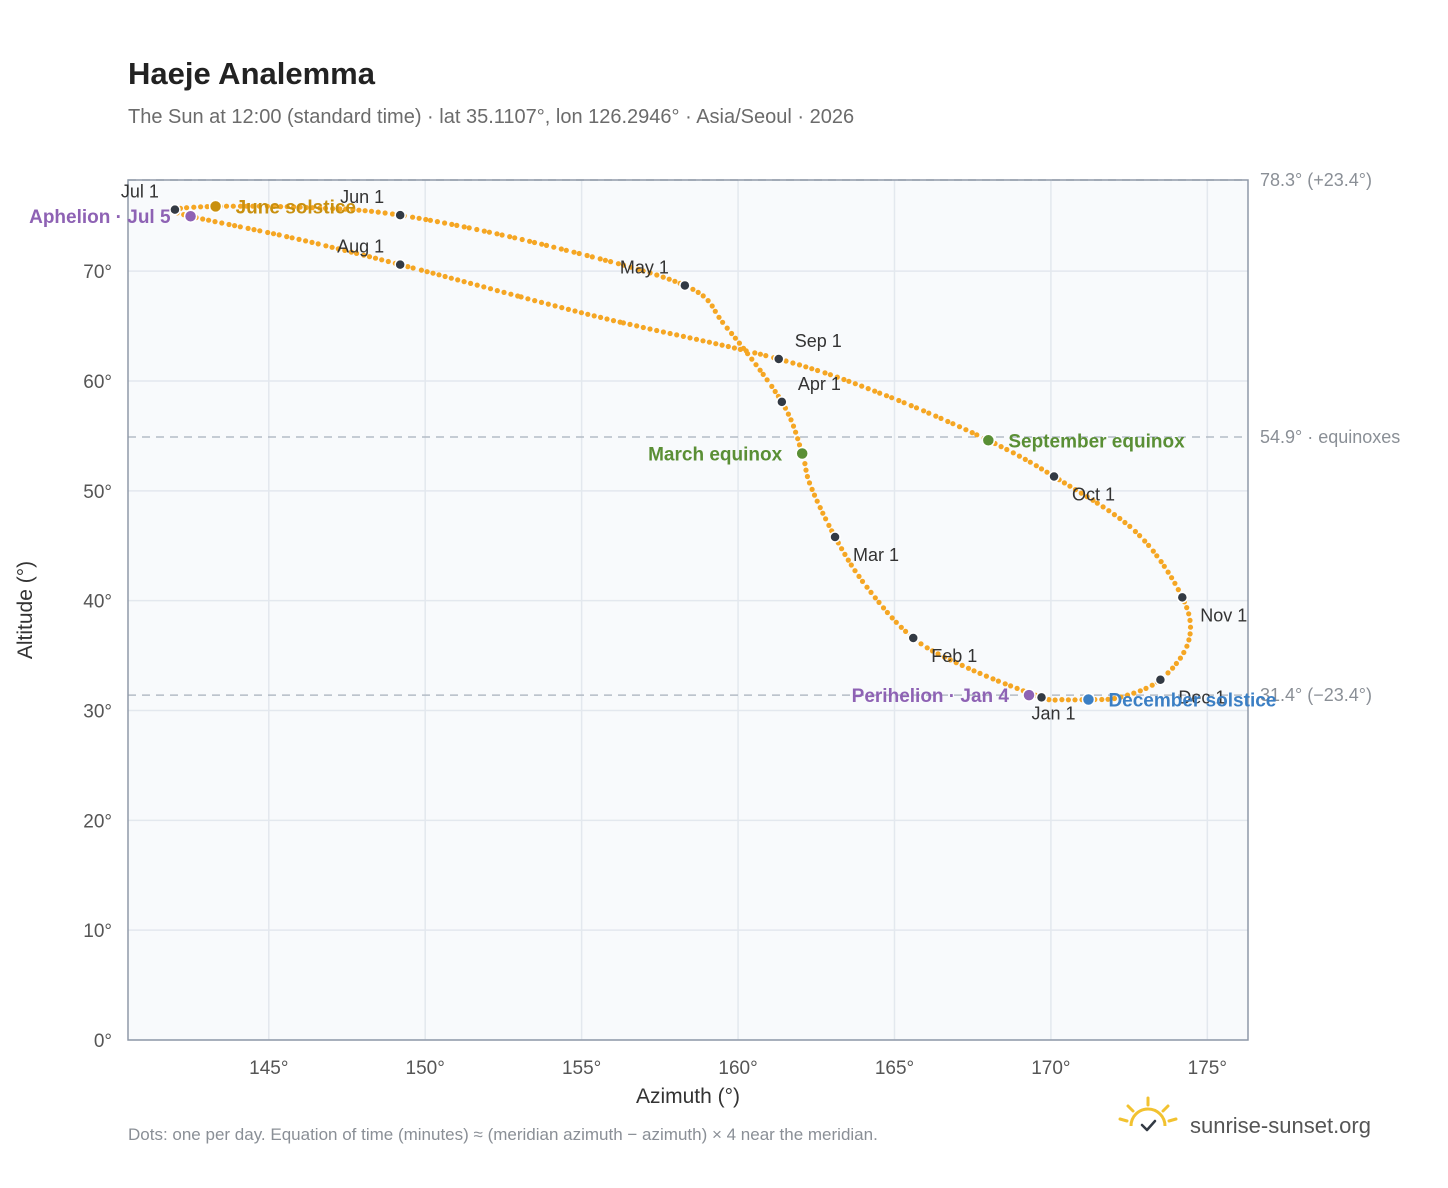 The width and height of the screenshot is (1448, 1188). What do you see at coordinates (688, 1096) in the screenshot?
I see `x-axis-label: Azimuth (°)` at bounding box center [688, 1096].